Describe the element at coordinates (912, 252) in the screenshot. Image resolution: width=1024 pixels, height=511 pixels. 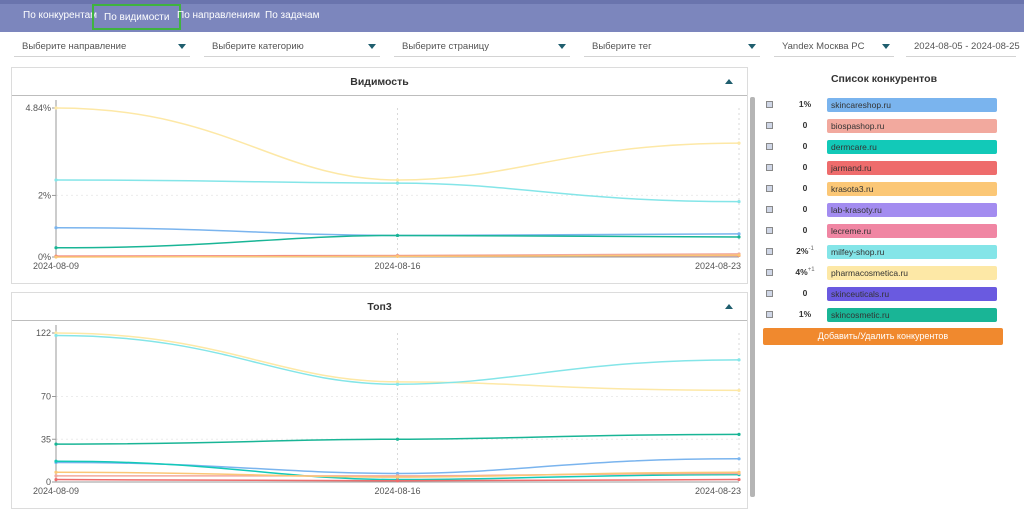
I see `competitor-name: milfey-shop.ru` at that location.